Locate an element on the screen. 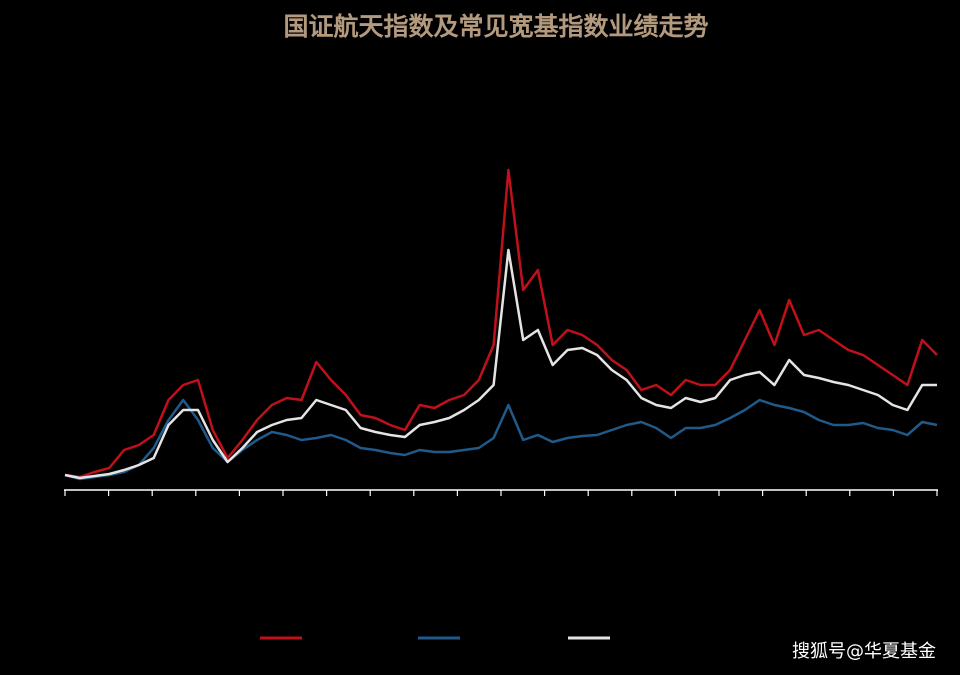 The width and height of the screenshot is (960, 675). chart-title: 国证航天指数及常见宽基指数业绩走势 is located at coordinates (495, 26).